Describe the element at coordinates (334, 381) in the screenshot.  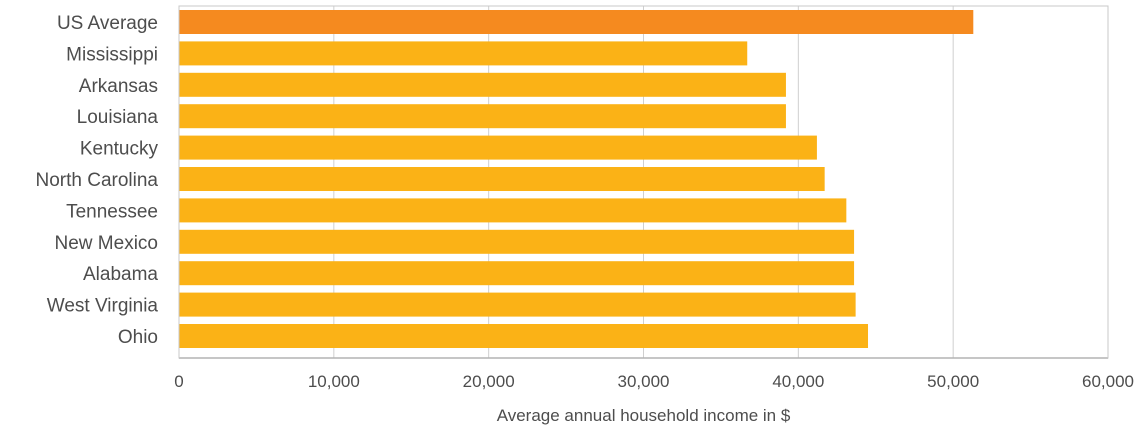
I see `x-tick-label: 10,000` at that location.